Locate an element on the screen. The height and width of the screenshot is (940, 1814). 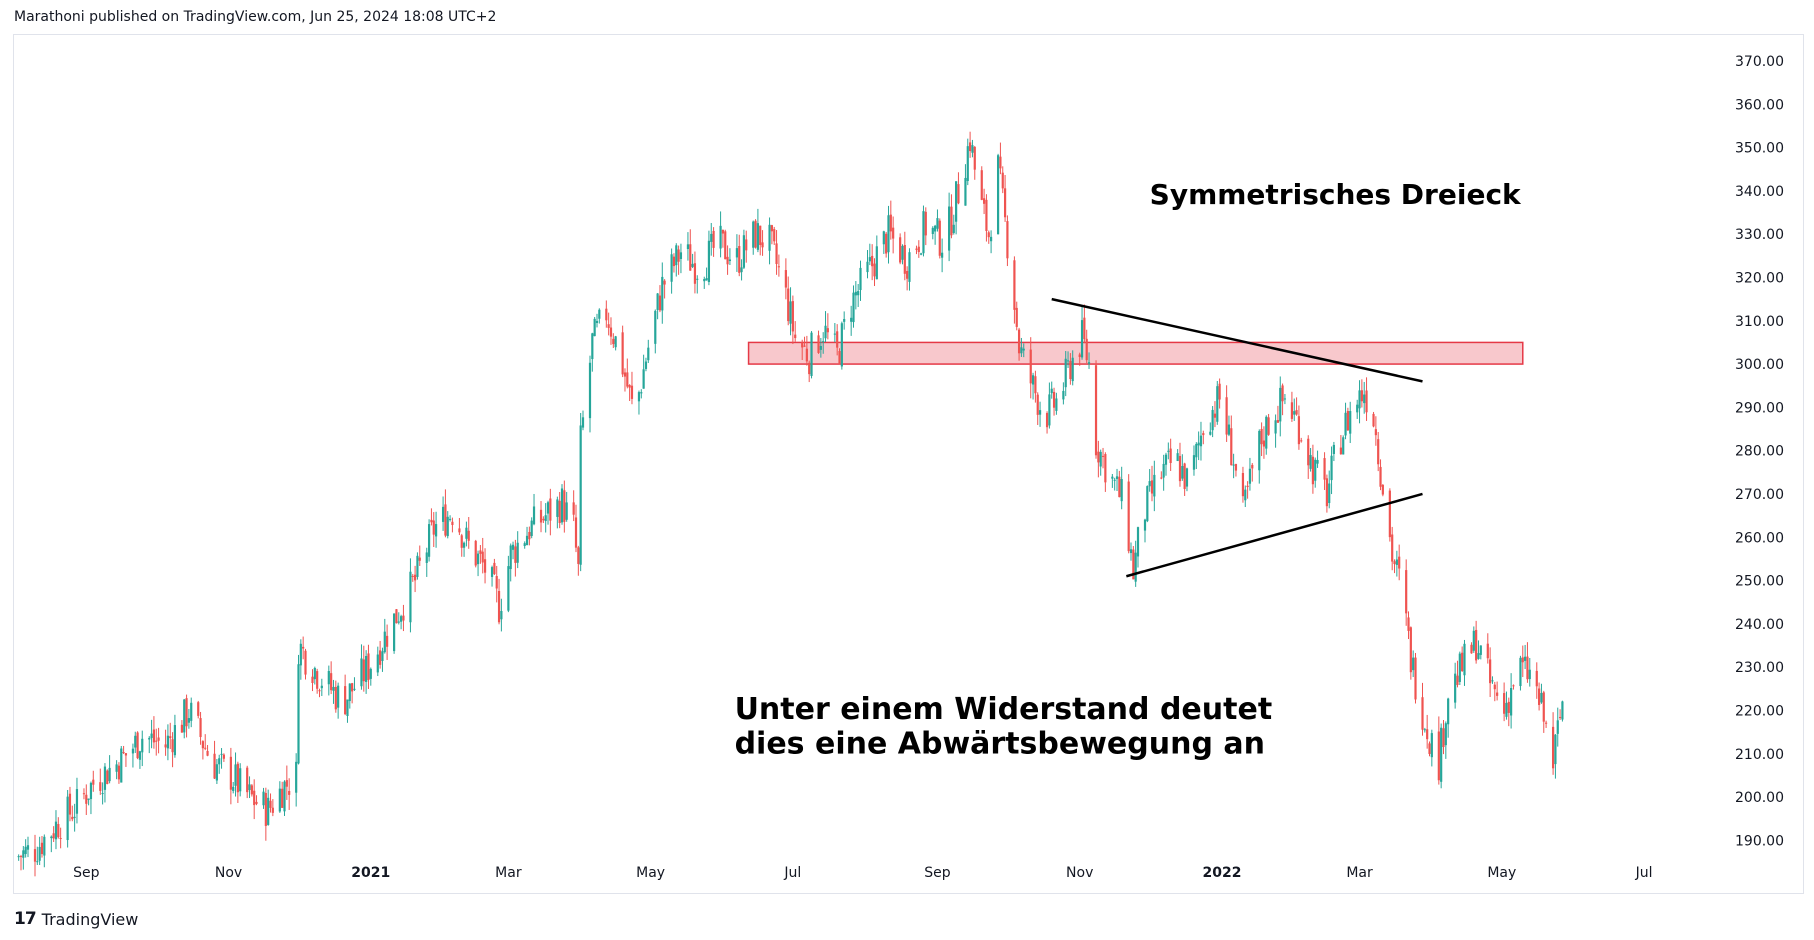
trendlines is located at coordinates (1237, 437).